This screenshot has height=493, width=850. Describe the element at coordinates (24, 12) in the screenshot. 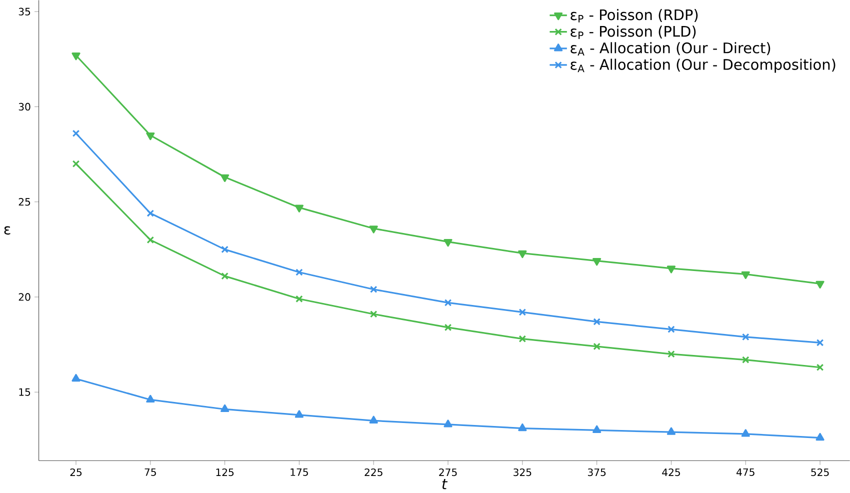

I see `y-tick-label: 35` at that location.